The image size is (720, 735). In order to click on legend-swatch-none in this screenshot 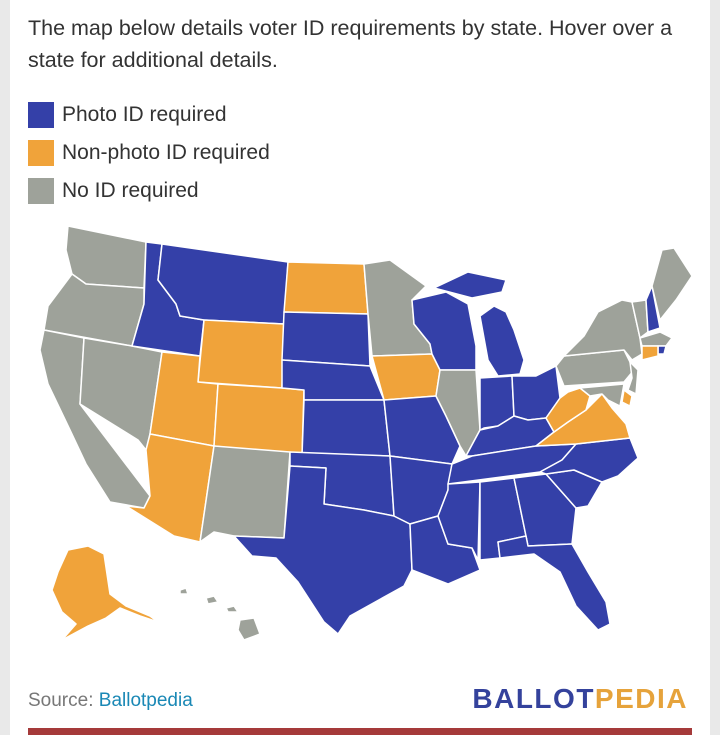, I will do `click(41, 191)`.